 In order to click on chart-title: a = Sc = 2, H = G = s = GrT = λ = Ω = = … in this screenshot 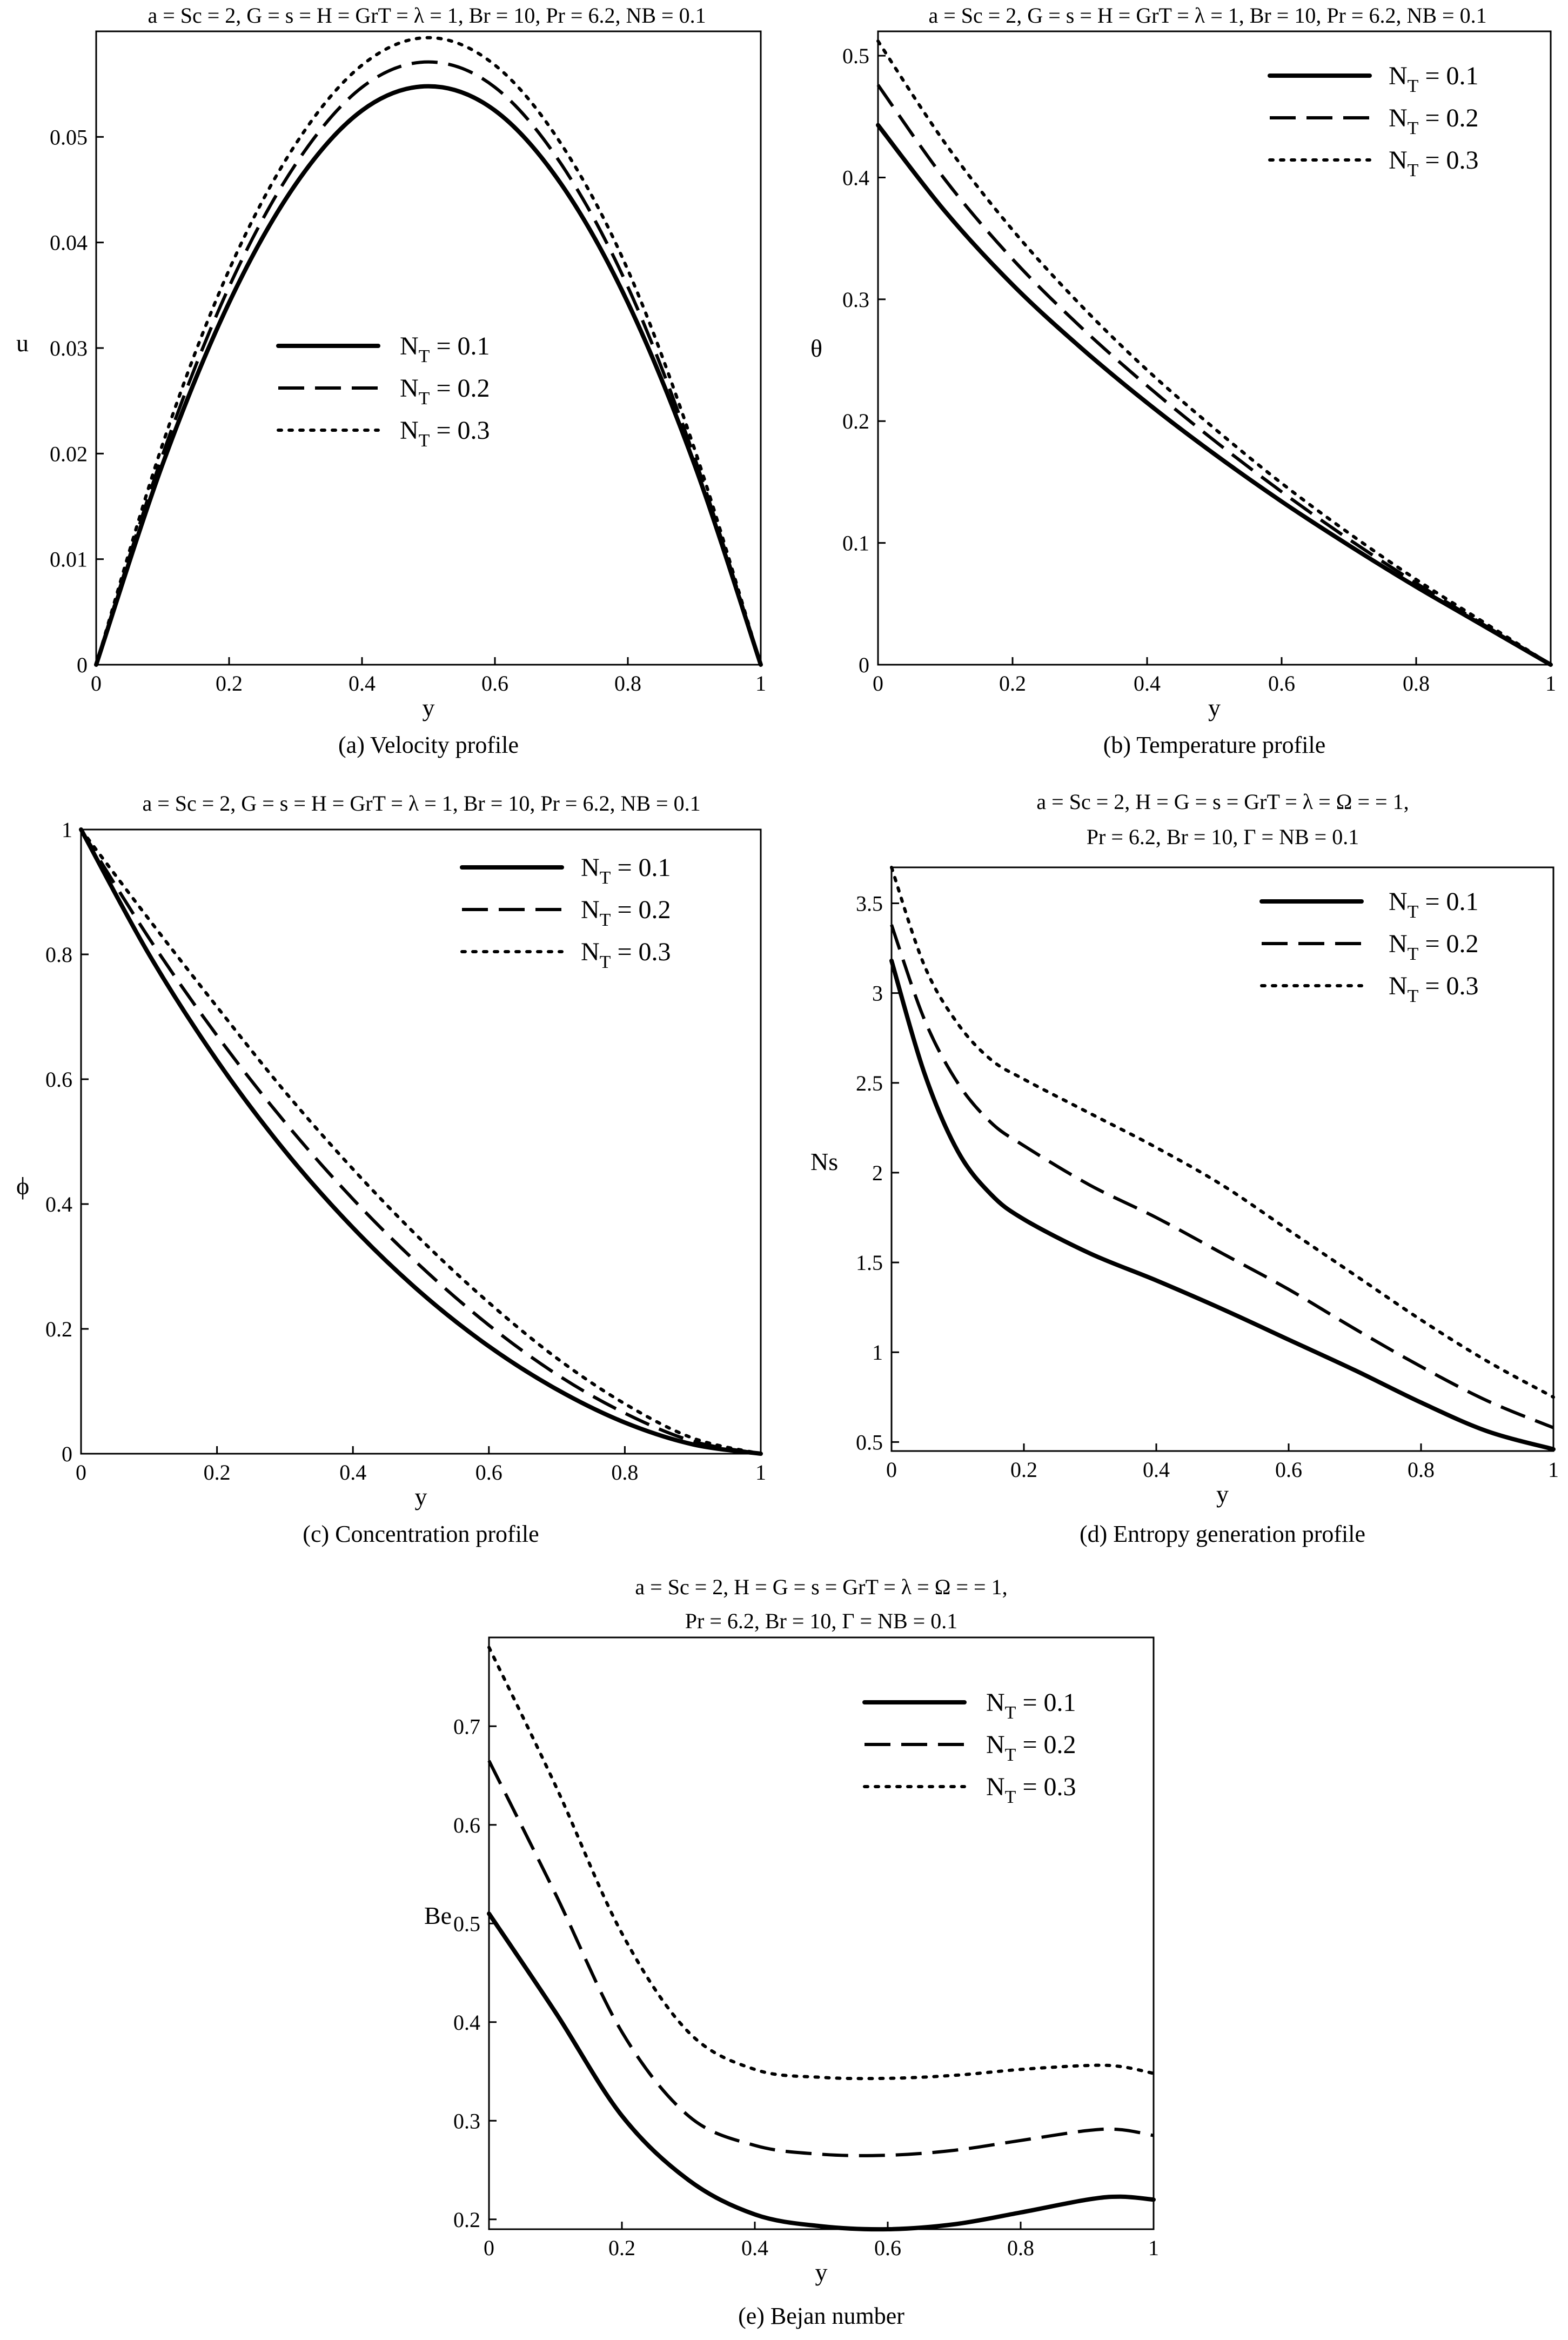, I will do `click(821, 1587)`.